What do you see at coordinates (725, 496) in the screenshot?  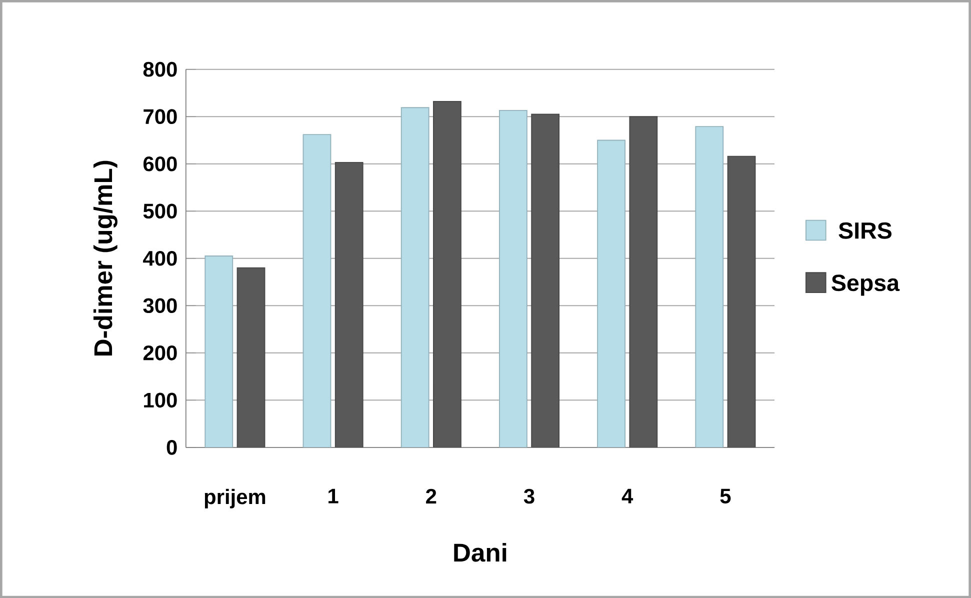 I see `x-tick-label: 5` at bounding box center [725, 496].